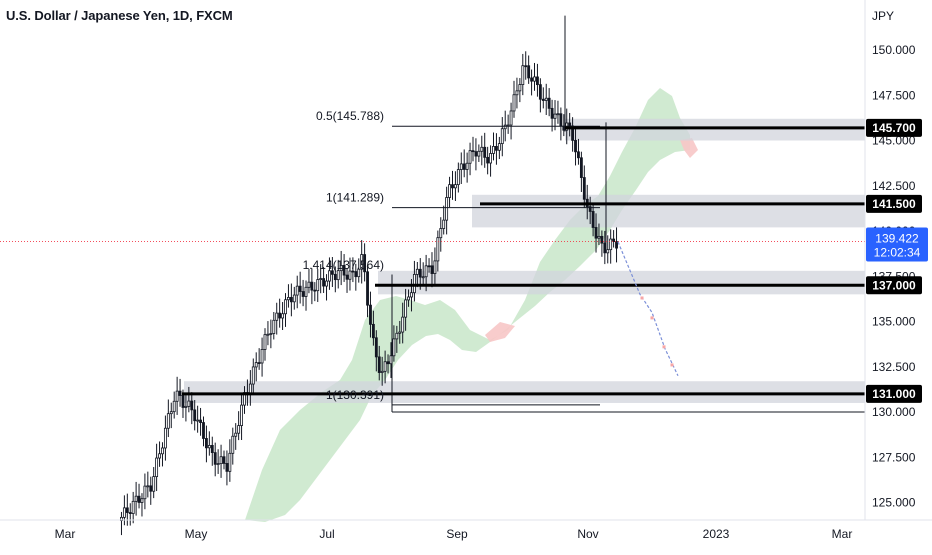  I want to click on y-tick-label: 135.000, so click(894, 322).